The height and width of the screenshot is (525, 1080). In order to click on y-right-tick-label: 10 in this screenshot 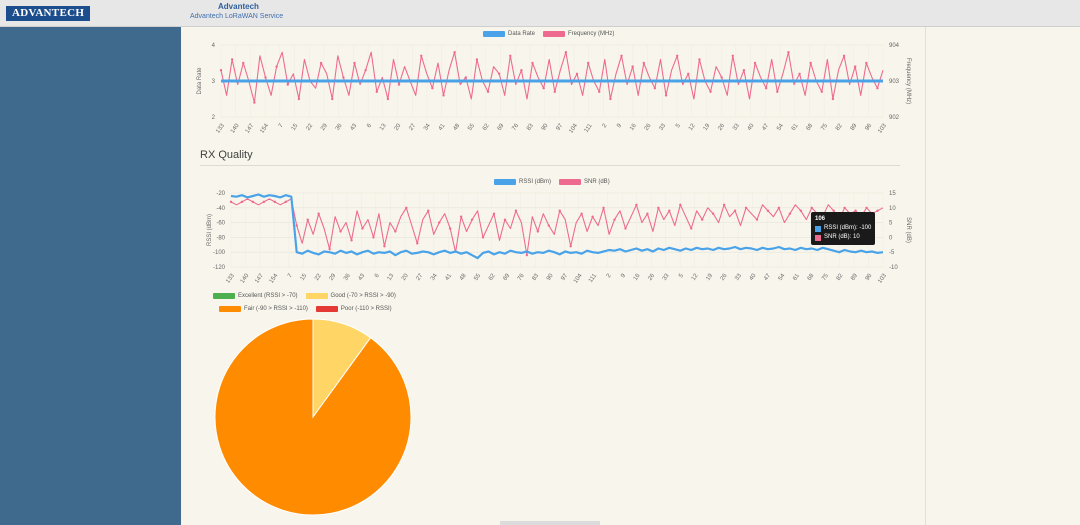, I will do `click(892, 209)`.